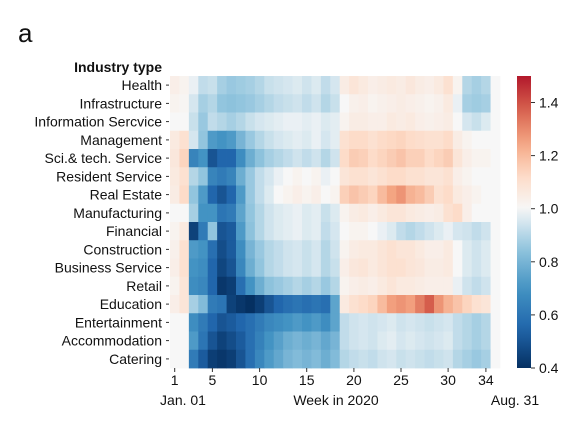 The height and width of the screenshot is (441, 580). Describe the element at coordinates (104, 158) in the screenshot. I see `y-tick-label: Sci.& tech. Service` at that location.